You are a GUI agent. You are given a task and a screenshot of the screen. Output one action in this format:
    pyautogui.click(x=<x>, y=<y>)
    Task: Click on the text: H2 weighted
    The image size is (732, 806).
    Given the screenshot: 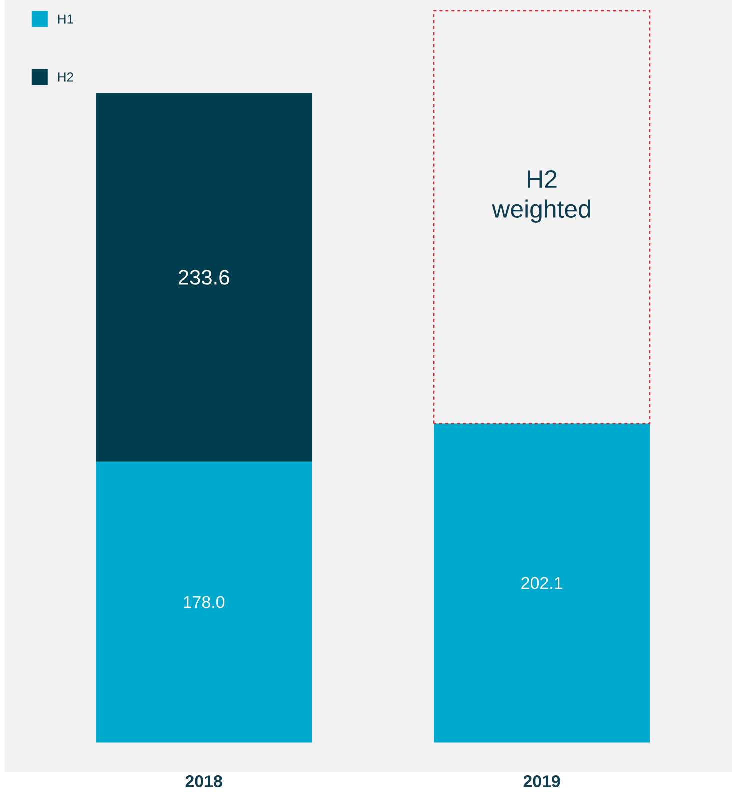 What is the action you would take?
    pyautogui.click(x=541, y=196)
    